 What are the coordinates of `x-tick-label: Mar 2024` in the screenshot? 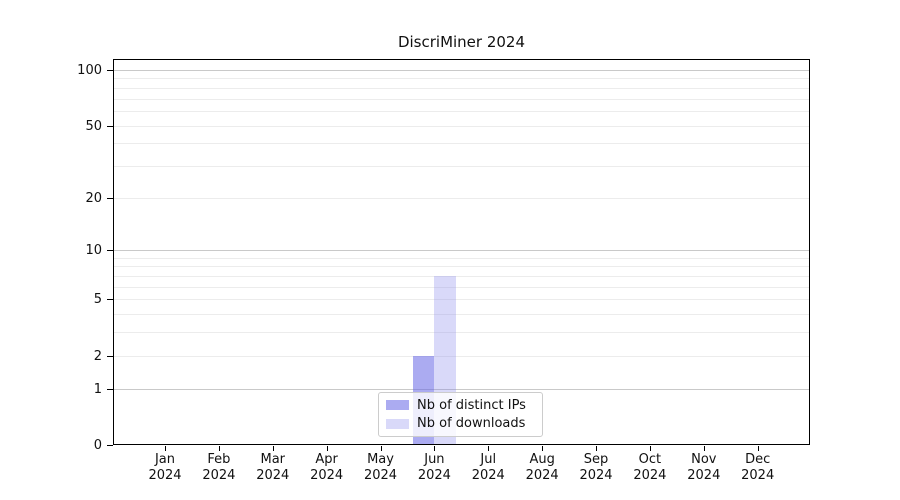 It's located at (273, 467).